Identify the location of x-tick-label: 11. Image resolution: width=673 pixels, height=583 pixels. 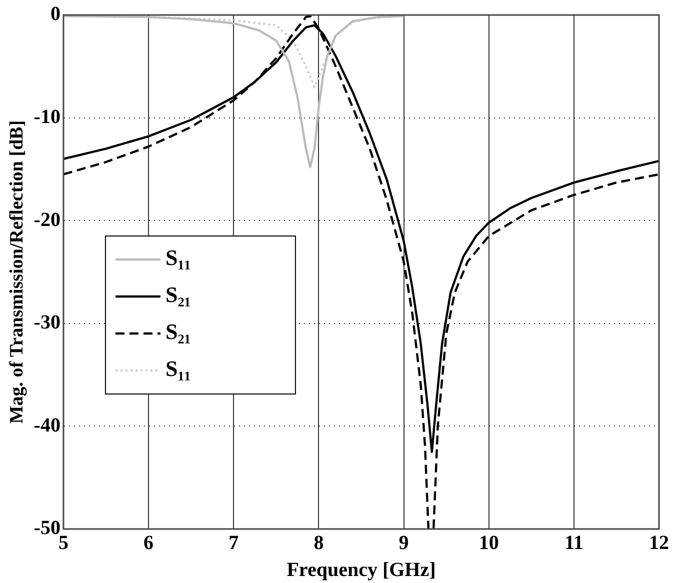
(574, 543).